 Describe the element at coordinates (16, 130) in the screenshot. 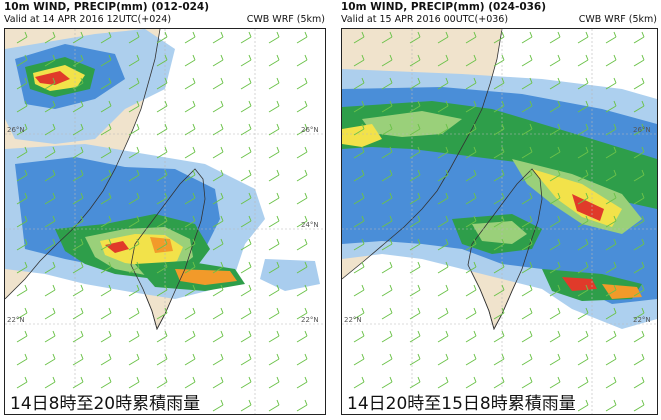

I see `lat-label-26n: 26°N` at that location.